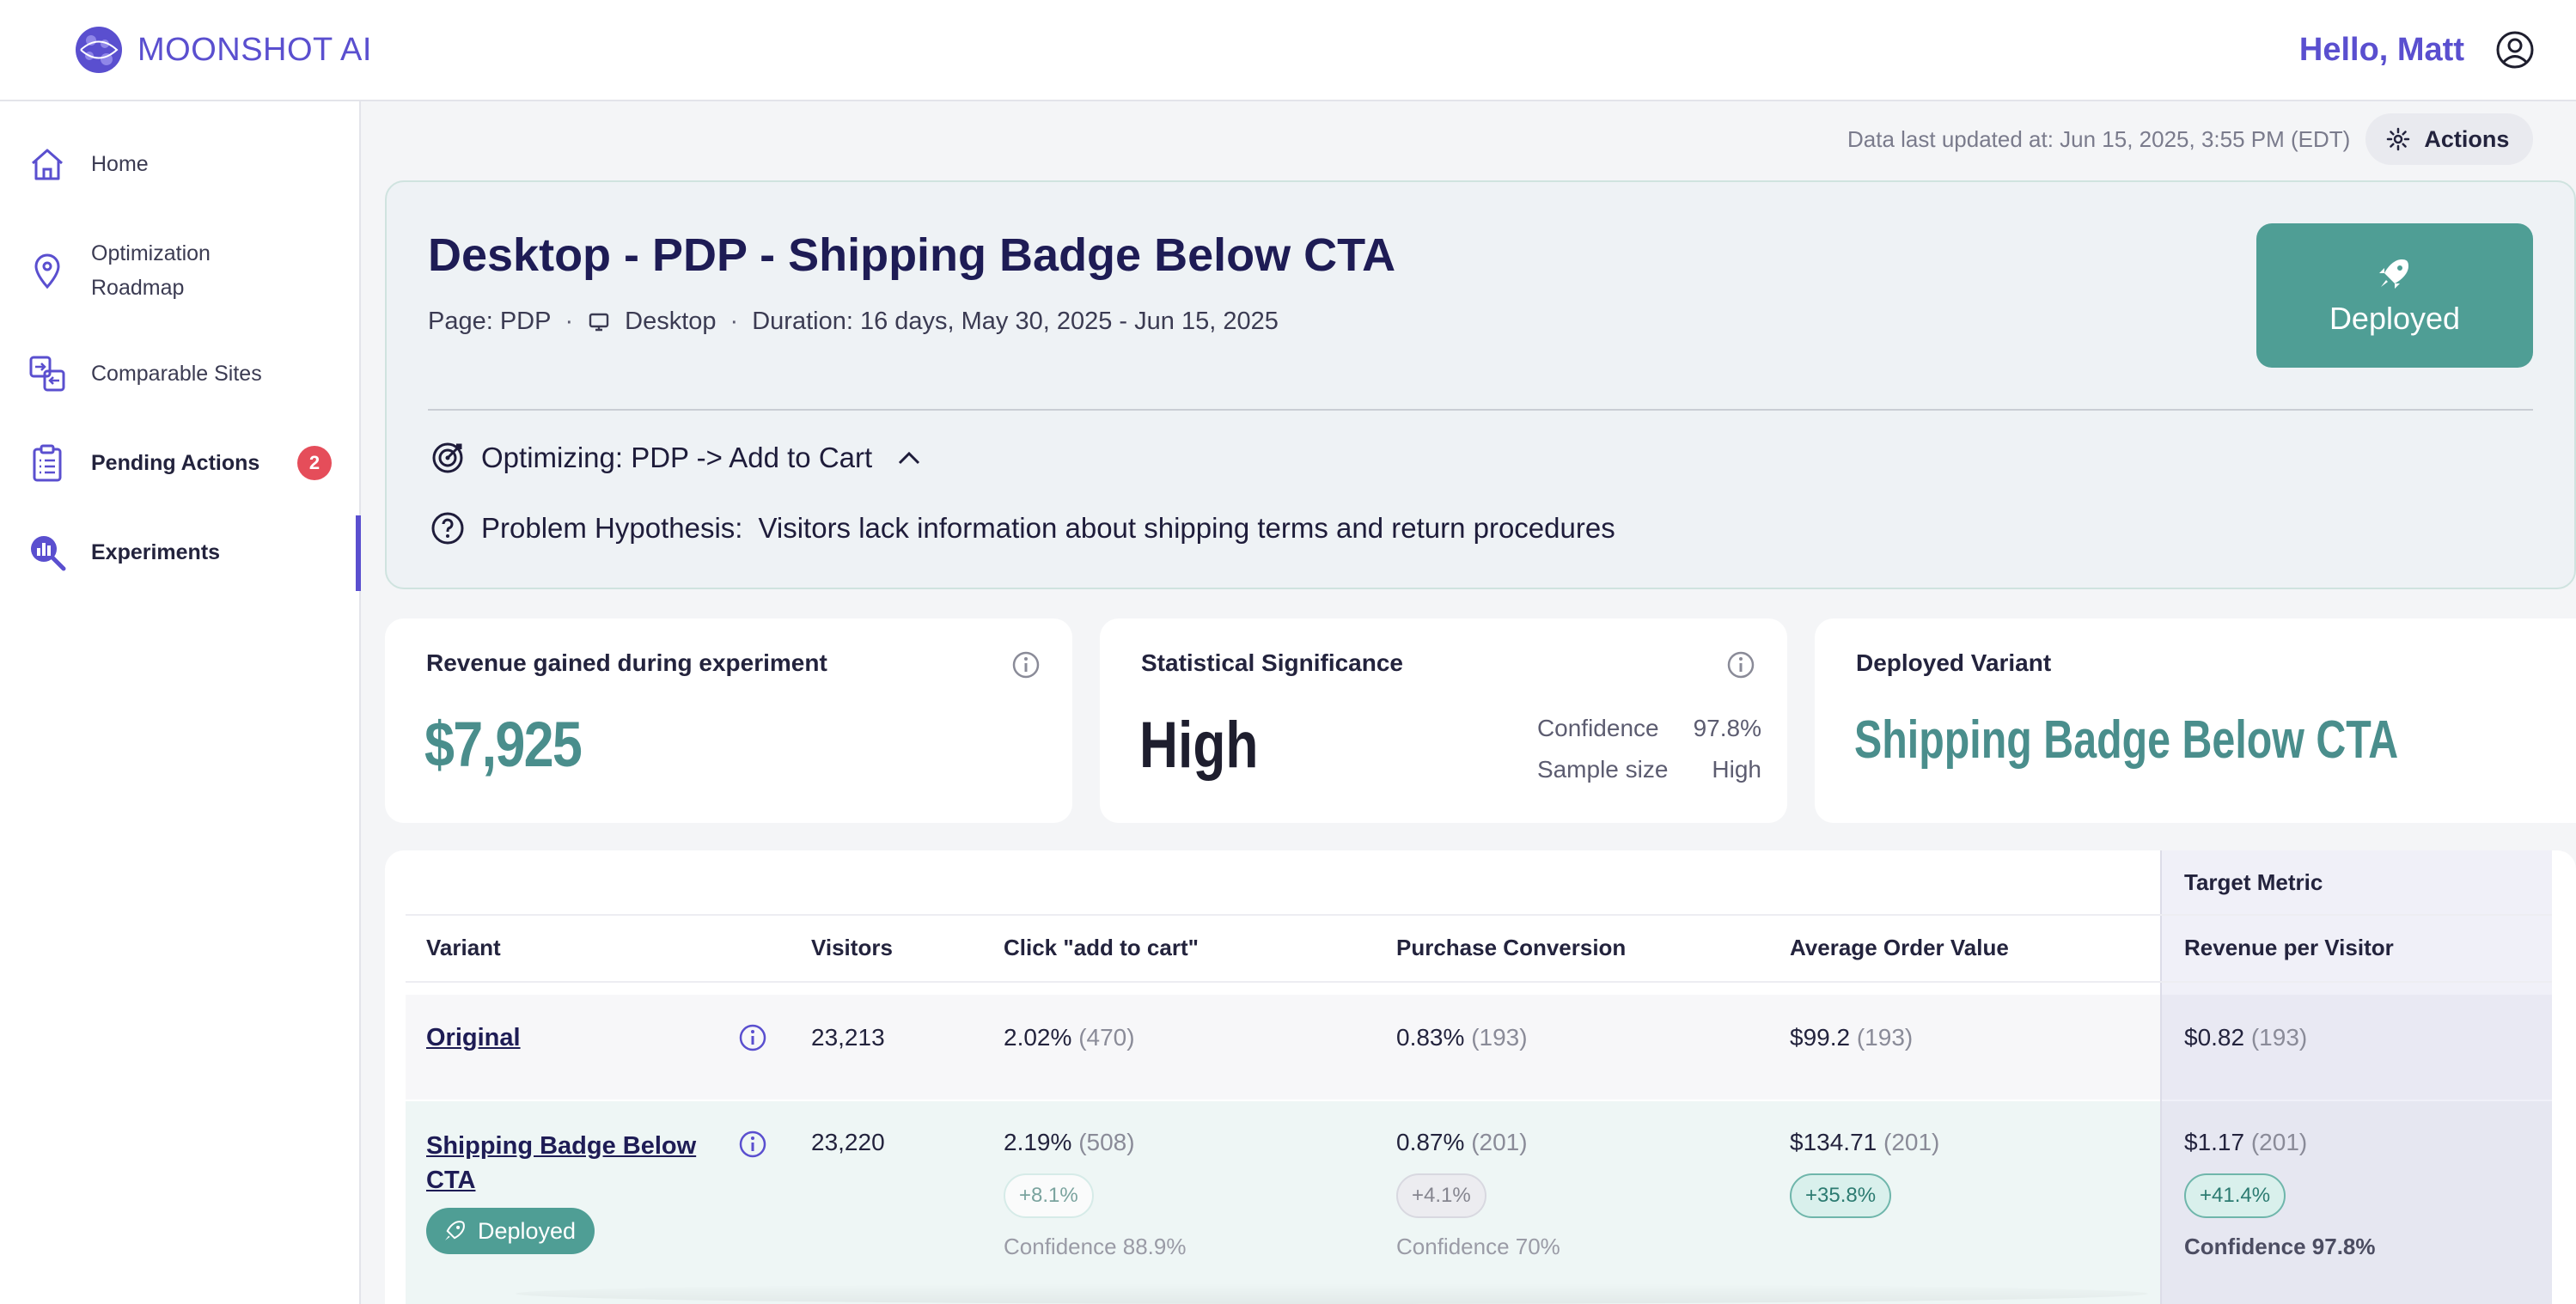  What do you see at coordinates (47, 164) in the screenshot?
I see `home-icon` at bounding box center [47, 164].